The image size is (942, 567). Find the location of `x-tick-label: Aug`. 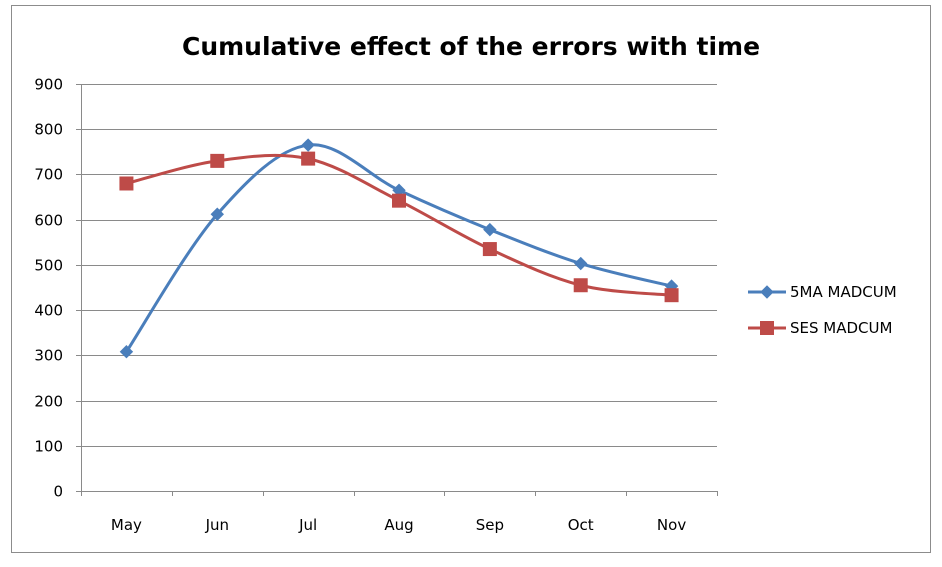

x-tick-label: Aug is located at coordinates (398, 525).